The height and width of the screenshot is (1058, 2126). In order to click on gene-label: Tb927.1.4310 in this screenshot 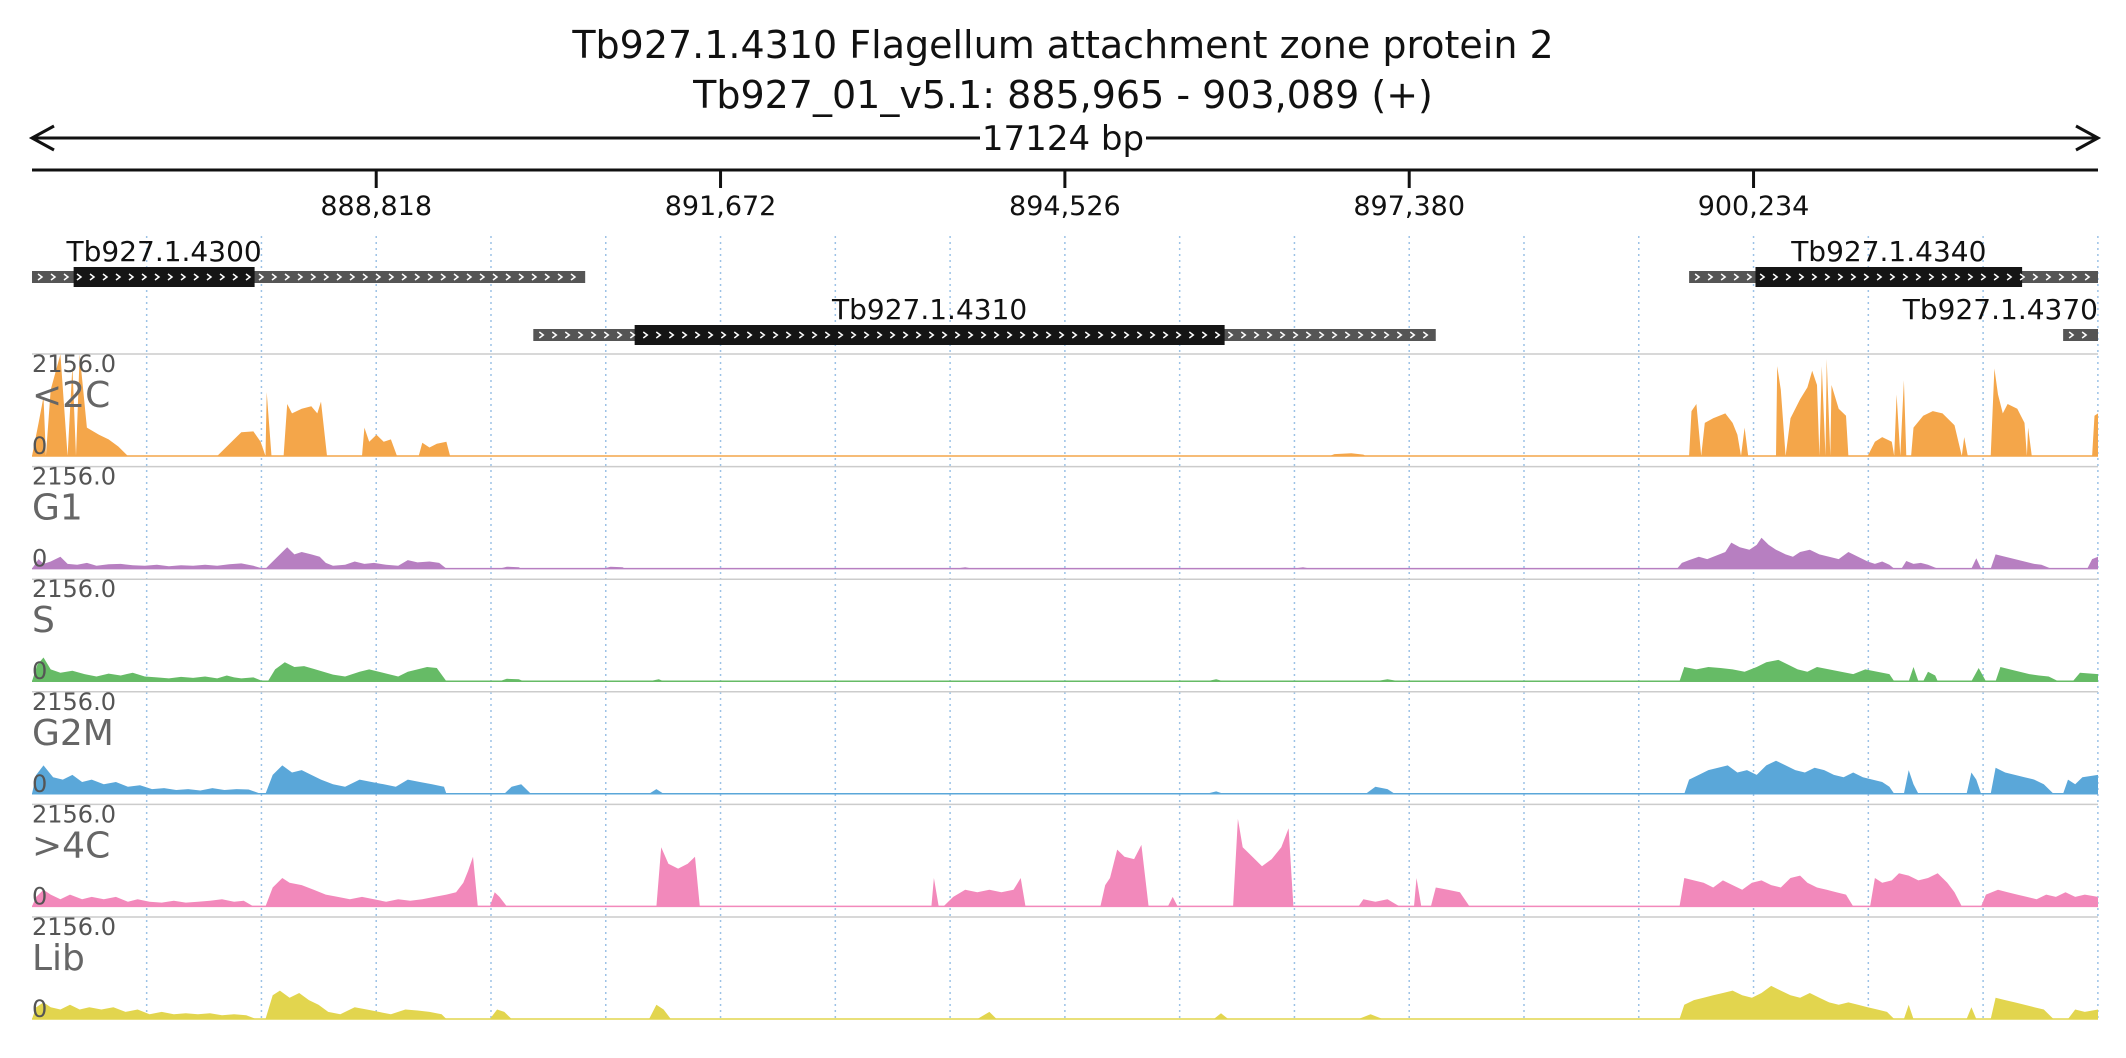, I will do `click(929, 309)`.